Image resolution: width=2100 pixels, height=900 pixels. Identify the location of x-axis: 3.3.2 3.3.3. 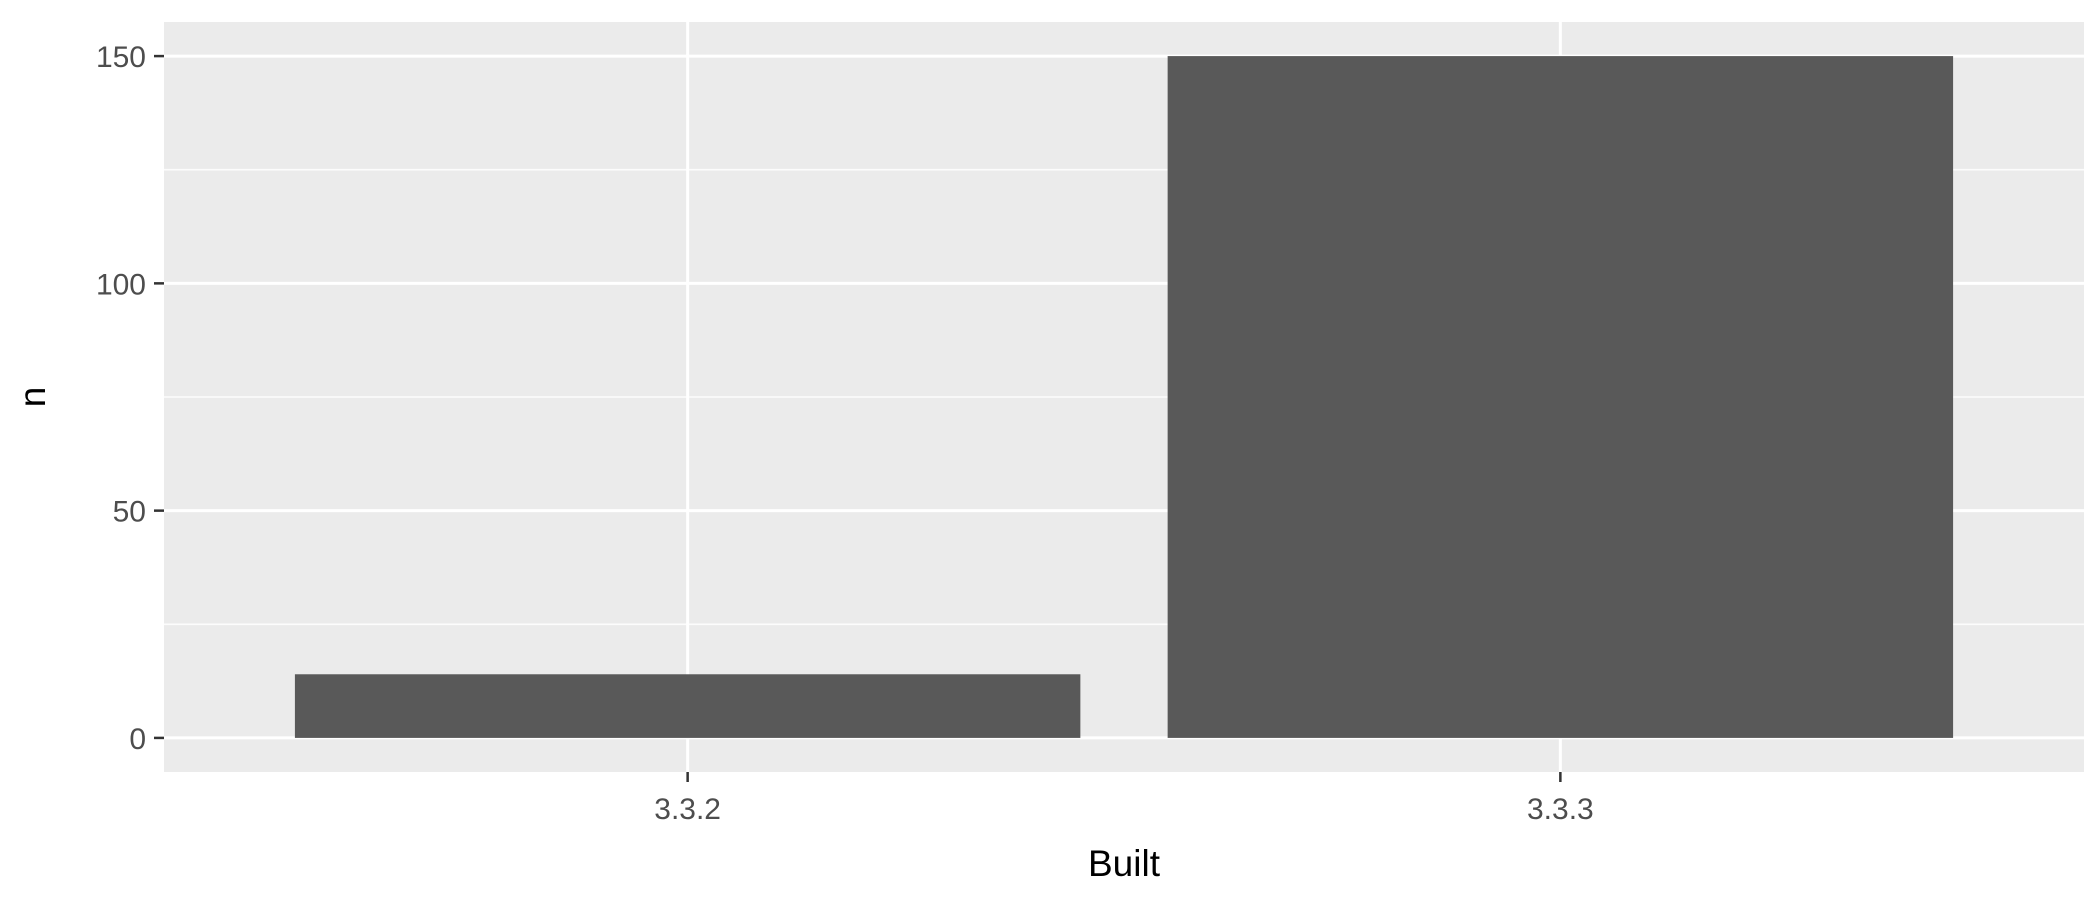
(1124, 799).